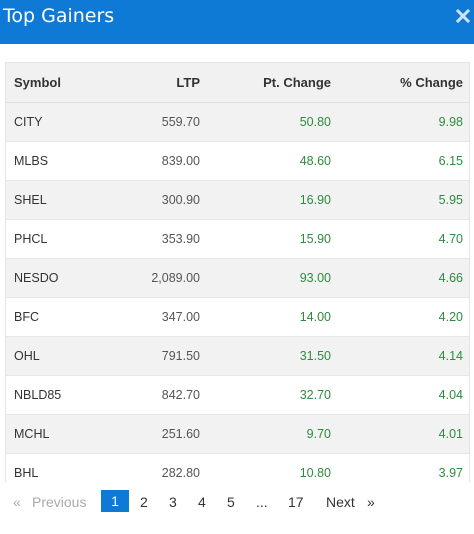 The image size is (474, 534). I want to click on close-icon, so click(463, 16).